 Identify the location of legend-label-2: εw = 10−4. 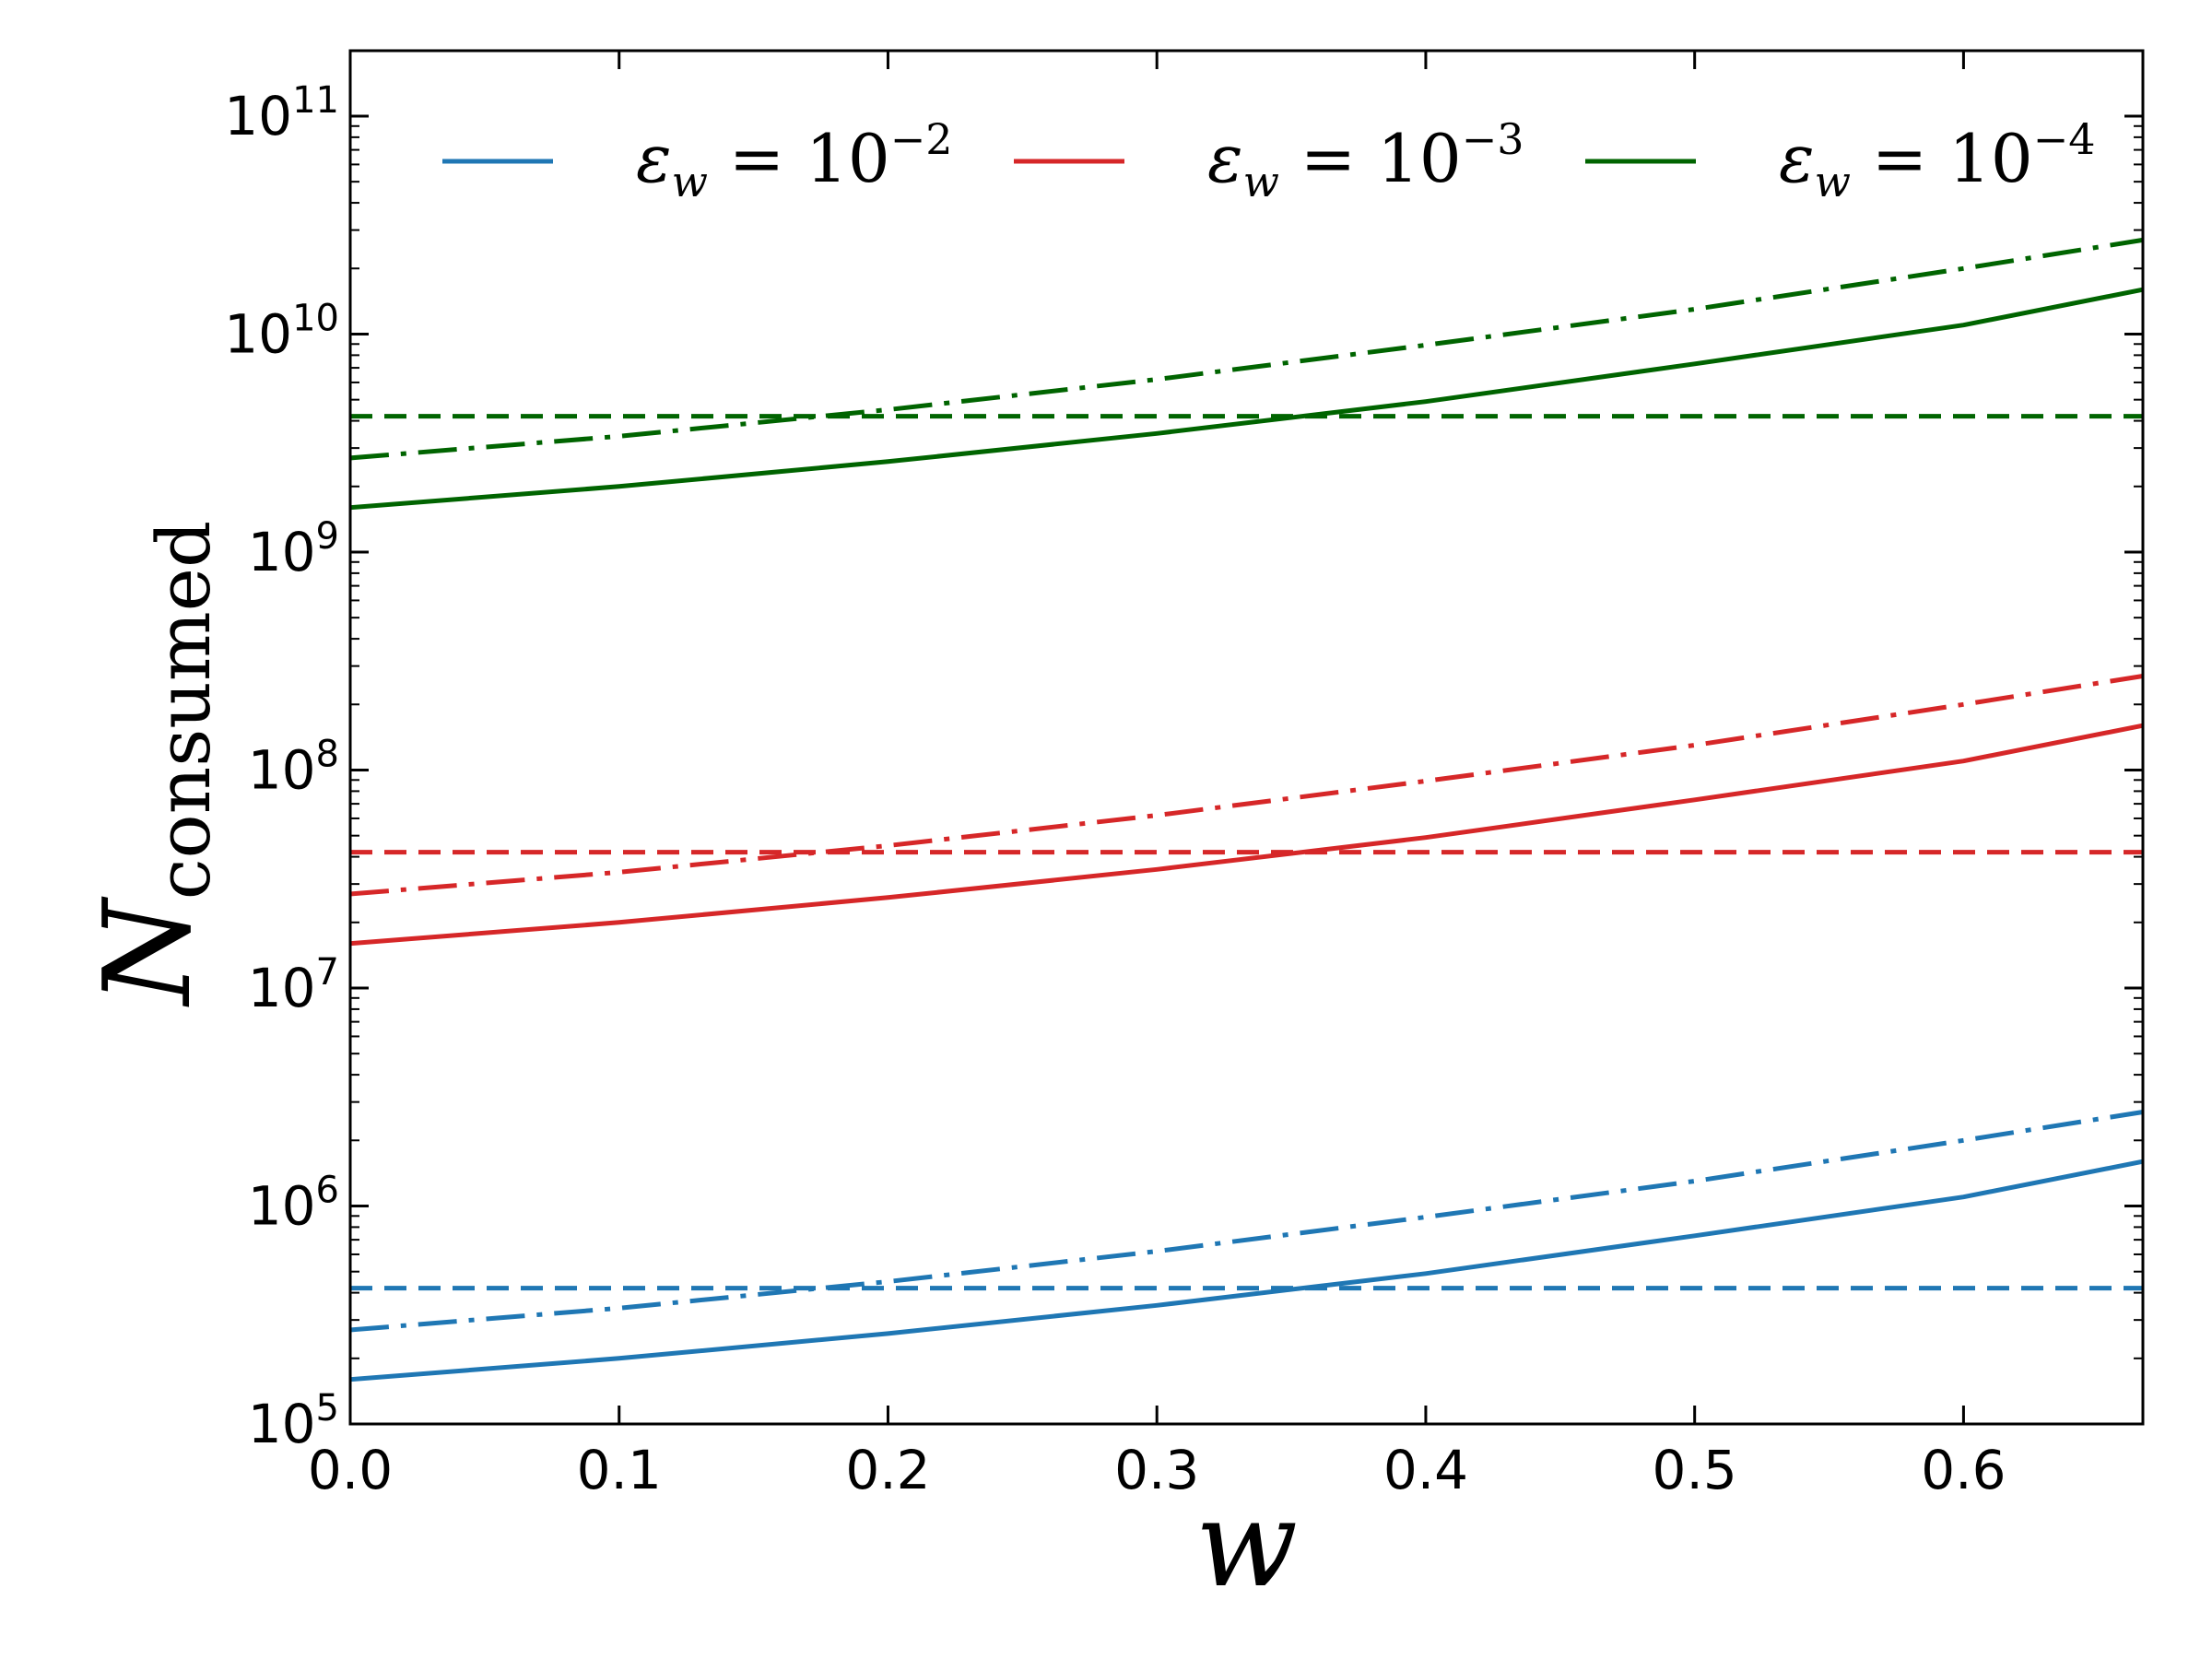
(1937, 160).